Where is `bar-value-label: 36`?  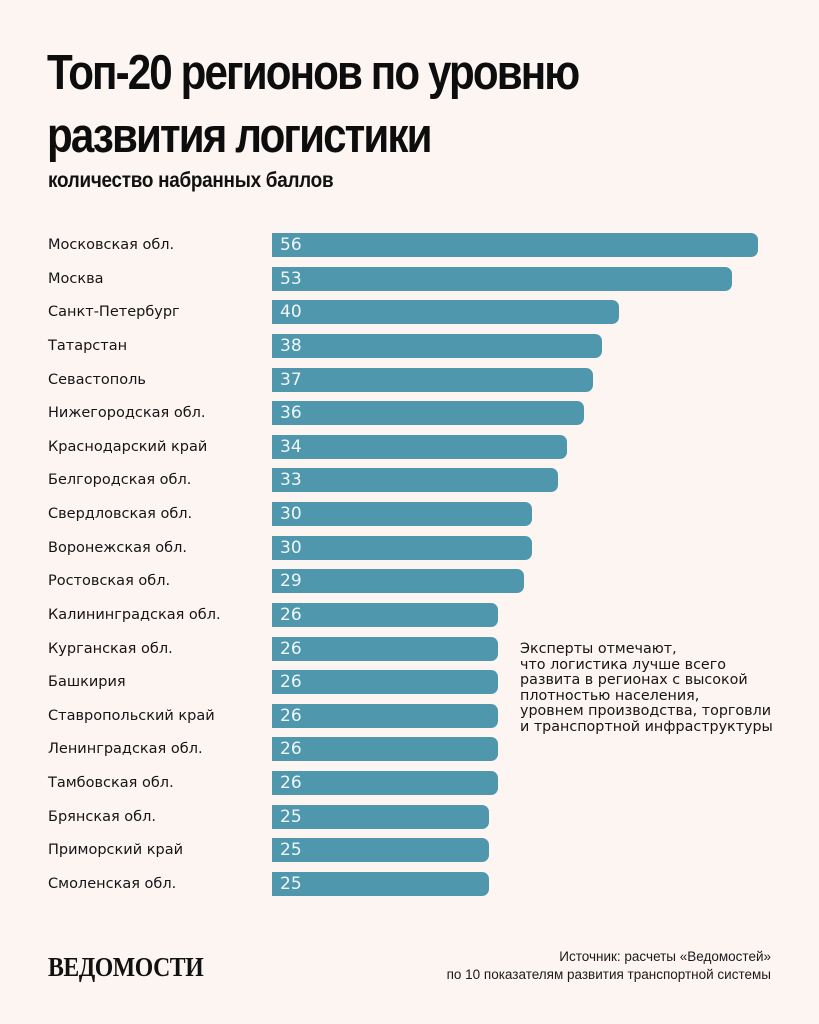
bar-value-label: 36 is located at coordinates (291, 413).